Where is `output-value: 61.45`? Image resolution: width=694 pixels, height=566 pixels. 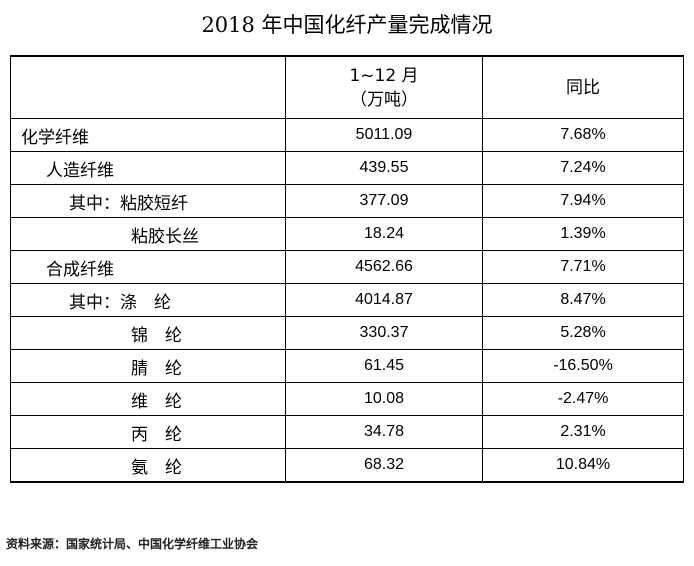
output-value: 61.45 is located at coordinates (384, 366).